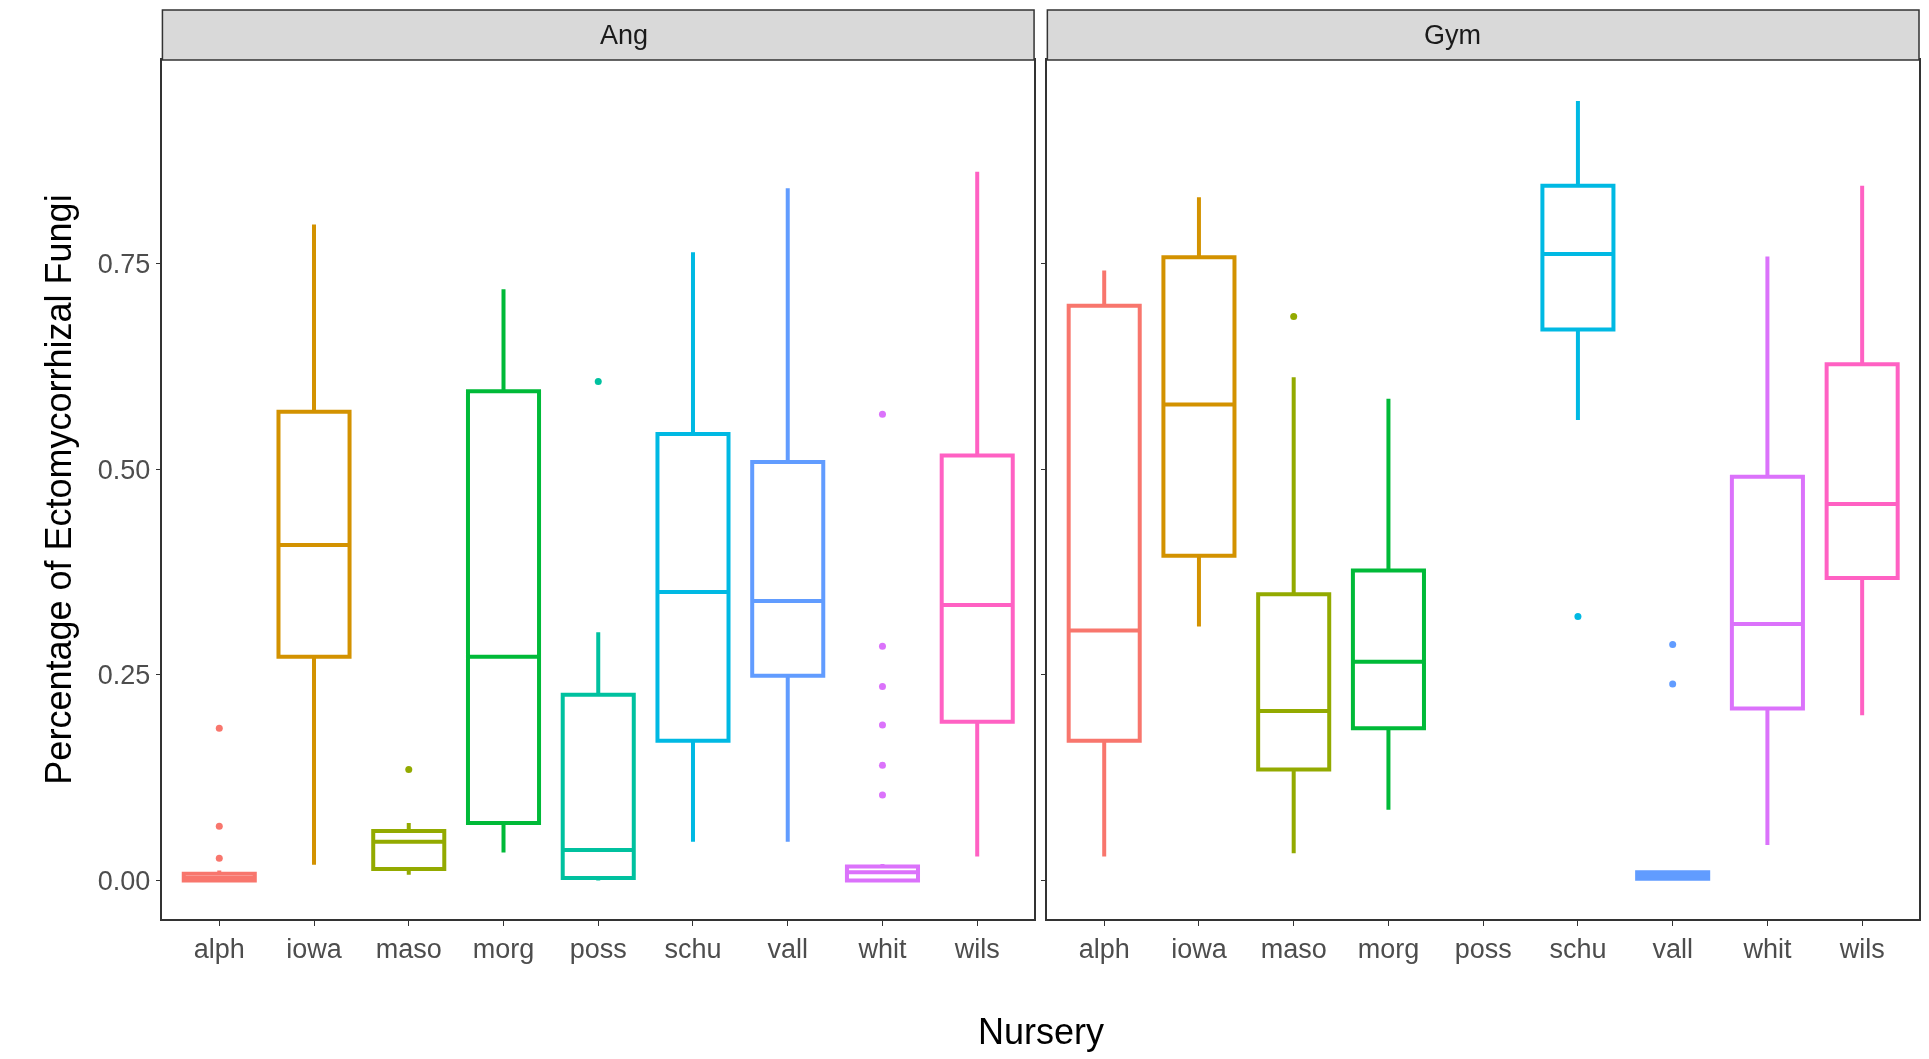  Describe the element at coordinates (124, 469) in the screenshot. I see `y-tick-label: 0.50` at that location.